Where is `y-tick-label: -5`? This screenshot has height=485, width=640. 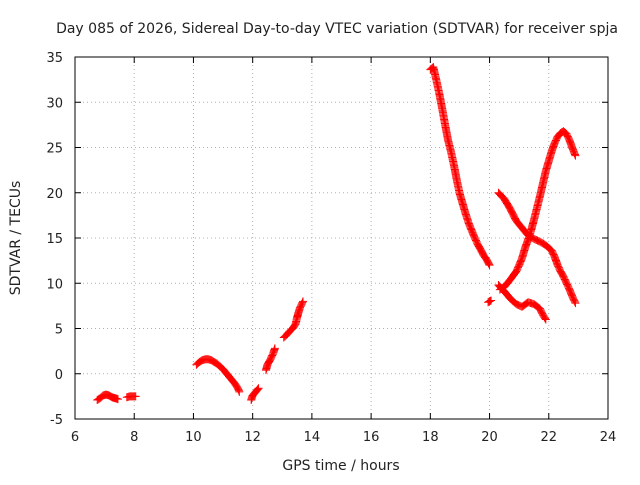
y-tick-label: -5 is located at coordinates (56, 420).